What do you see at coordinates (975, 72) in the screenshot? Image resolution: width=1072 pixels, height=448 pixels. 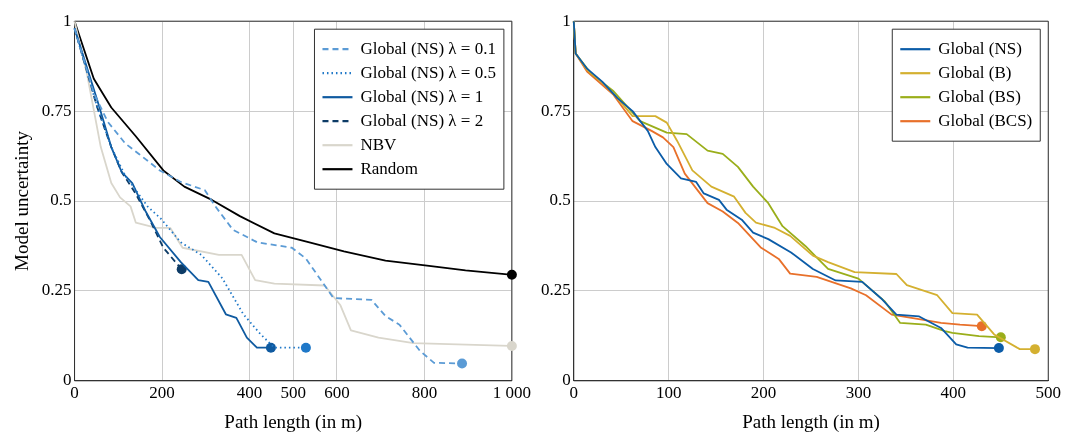 I see `legend-label: Global (B)` at bounding box center [975, 72].